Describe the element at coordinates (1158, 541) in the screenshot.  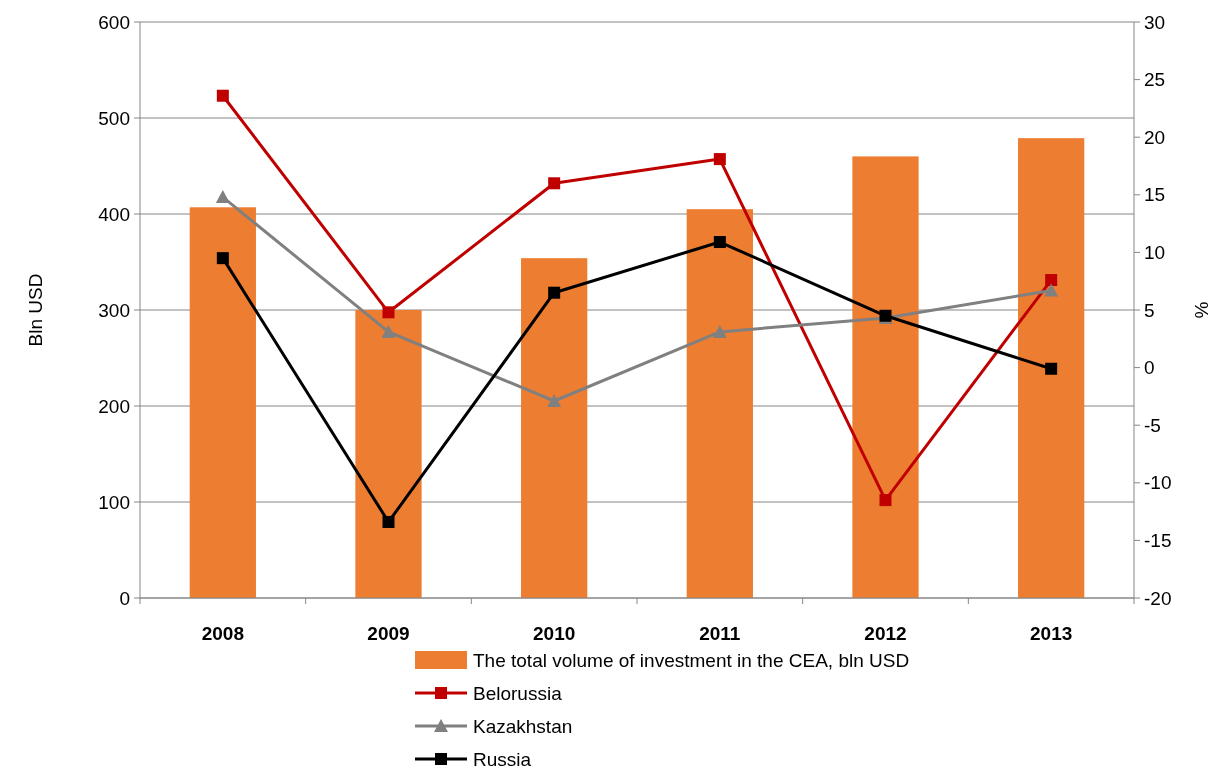
I see `y2-tick-label: -15` at that location.